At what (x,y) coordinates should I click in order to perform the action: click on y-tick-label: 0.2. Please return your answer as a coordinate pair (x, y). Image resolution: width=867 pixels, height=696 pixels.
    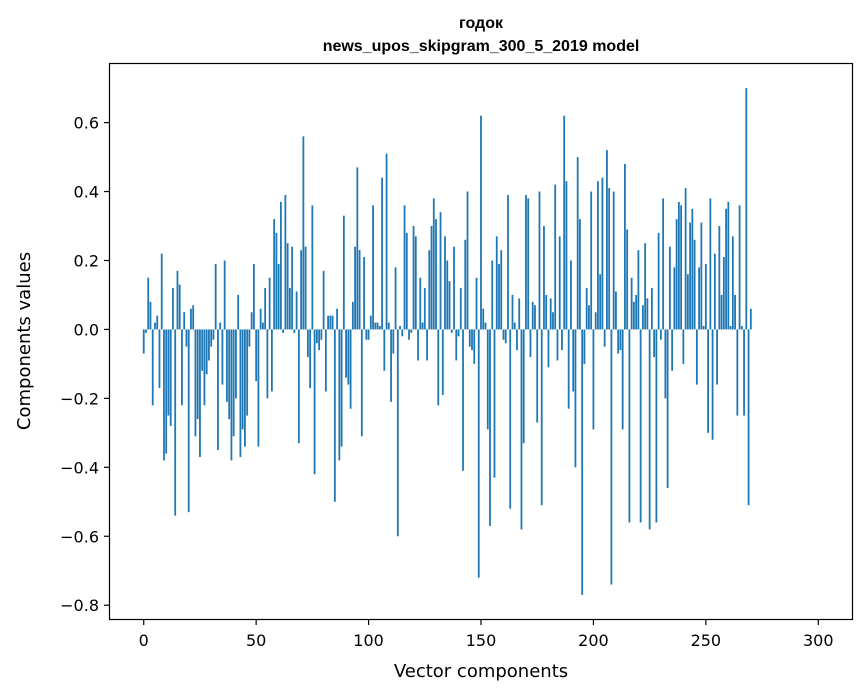
    Looking at the image, I should click on (86, 260).